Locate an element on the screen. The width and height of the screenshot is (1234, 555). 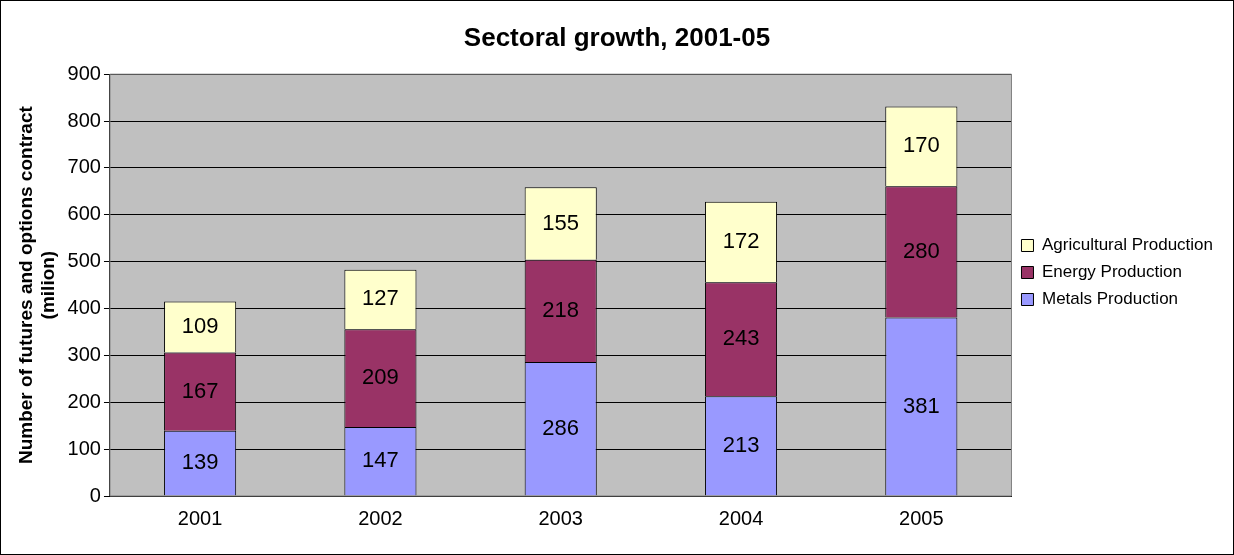
y-tick-label: 400 is located at coordinates (84, 307).